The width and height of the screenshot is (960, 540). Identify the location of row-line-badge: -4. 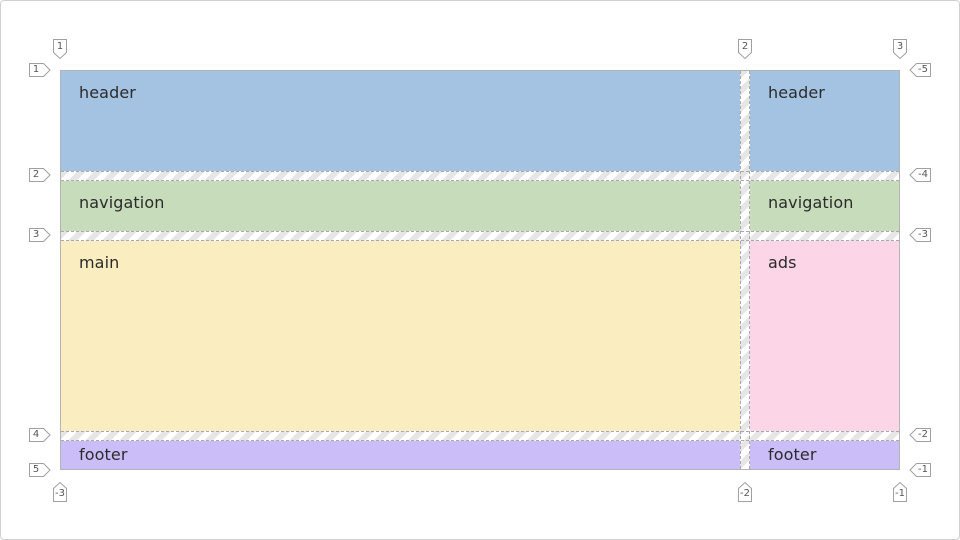
(920, 175).